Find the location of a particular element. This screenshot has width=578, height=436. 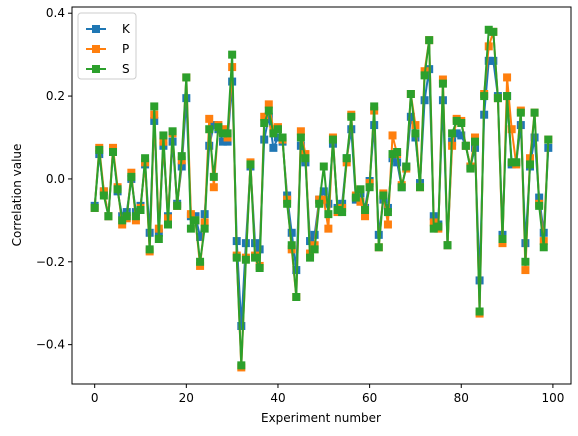

y-axis-label: Correlation value is located at coordinates (17, 195).